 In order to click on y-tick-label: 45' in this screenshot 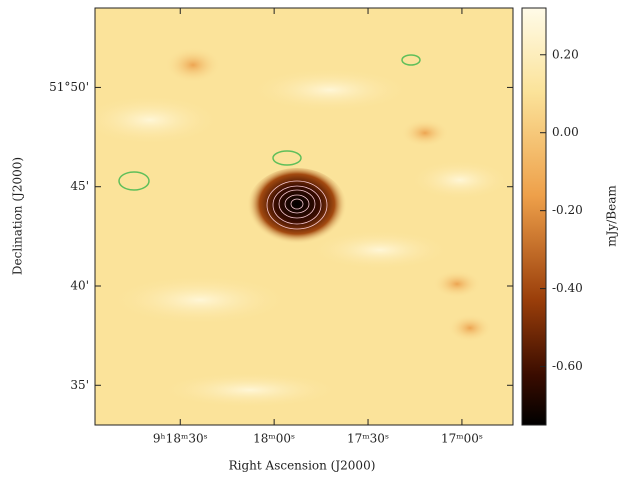, I will do `click(79, 186)`.